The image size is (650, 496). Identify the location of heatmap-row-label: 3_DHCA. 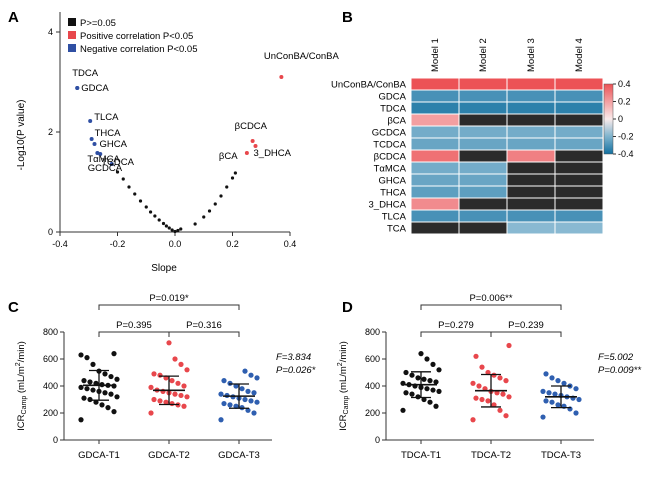
(388, 205).